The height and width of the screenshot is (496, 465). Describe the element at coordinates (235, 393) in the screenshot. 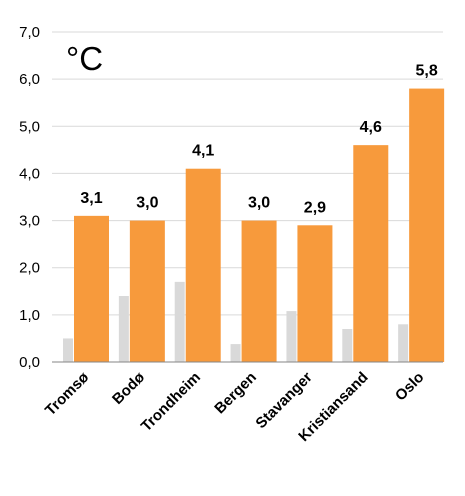

I see `x-tick-label: Bergen` at that location.